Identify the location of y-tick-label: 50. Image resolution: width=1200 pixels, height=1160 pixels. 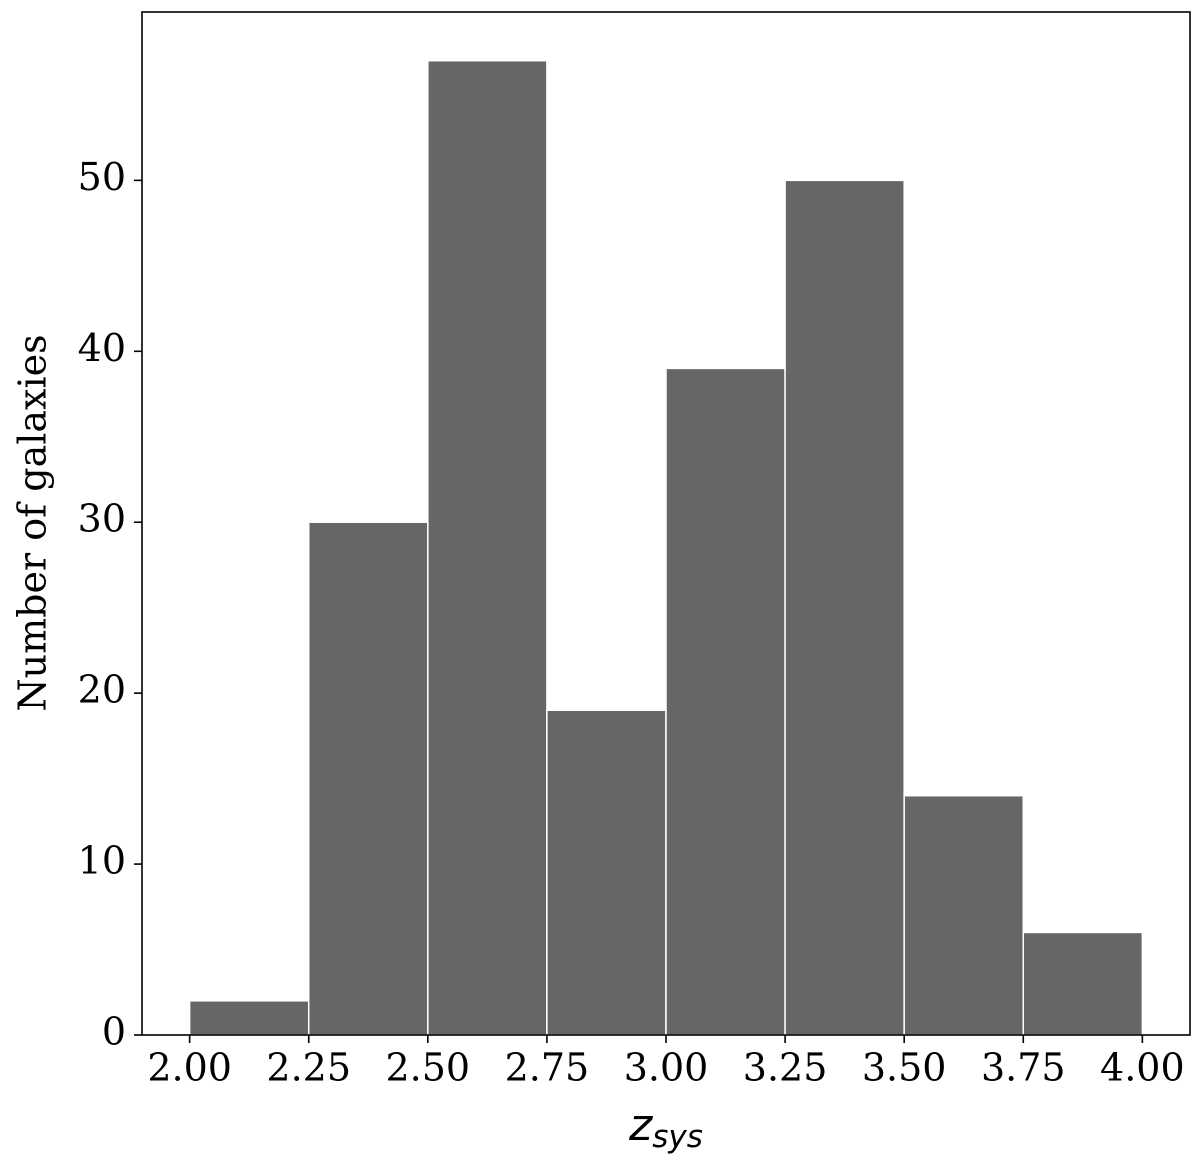
(102, 177).